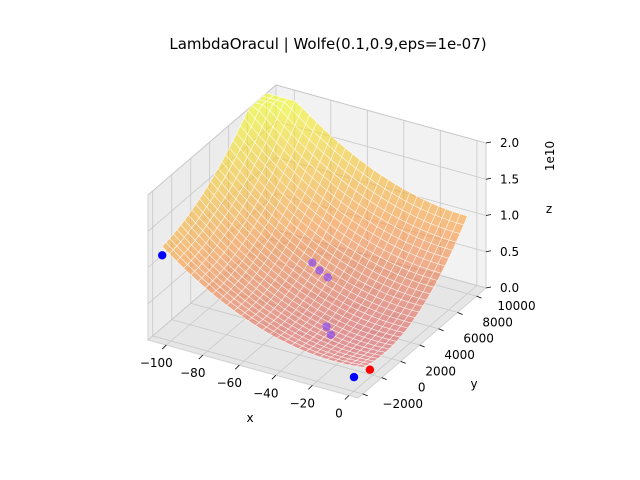 This screenshot has height=480, width=640. I want to click on z-axis-ticks: 0.0 0.5 1.0 1.5 2.0, so click(502, 215).